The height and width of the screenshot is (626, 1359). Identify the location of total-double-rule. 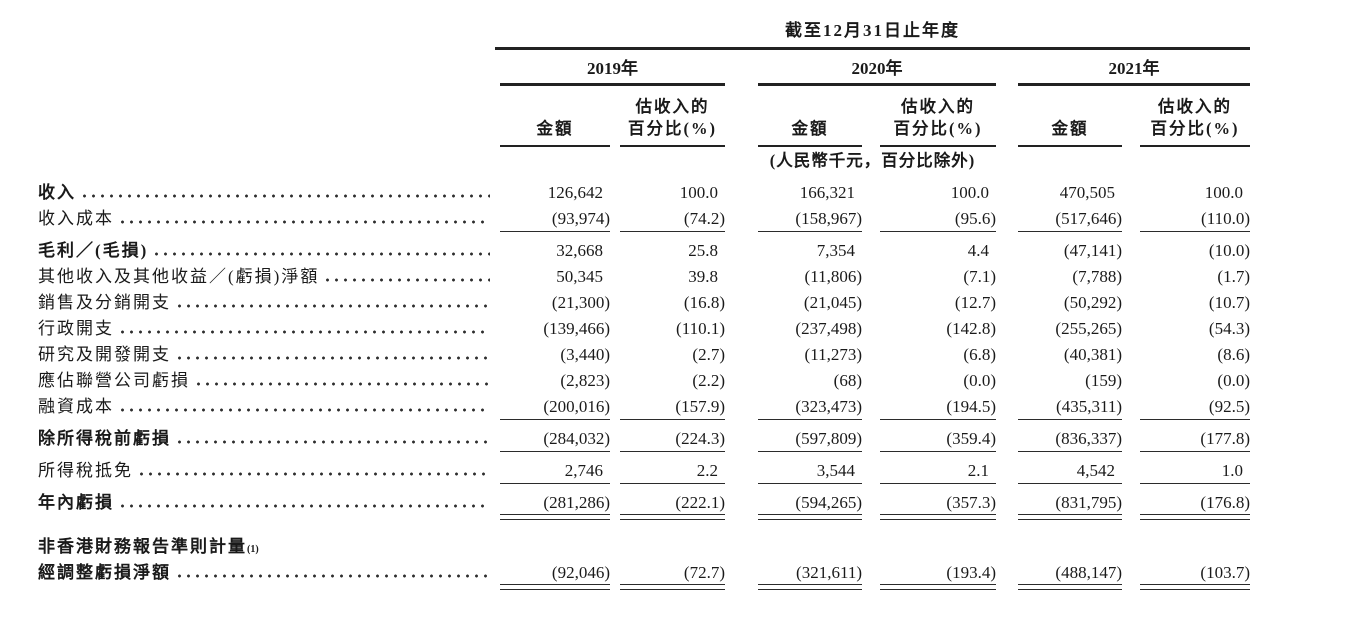
(698, 519).